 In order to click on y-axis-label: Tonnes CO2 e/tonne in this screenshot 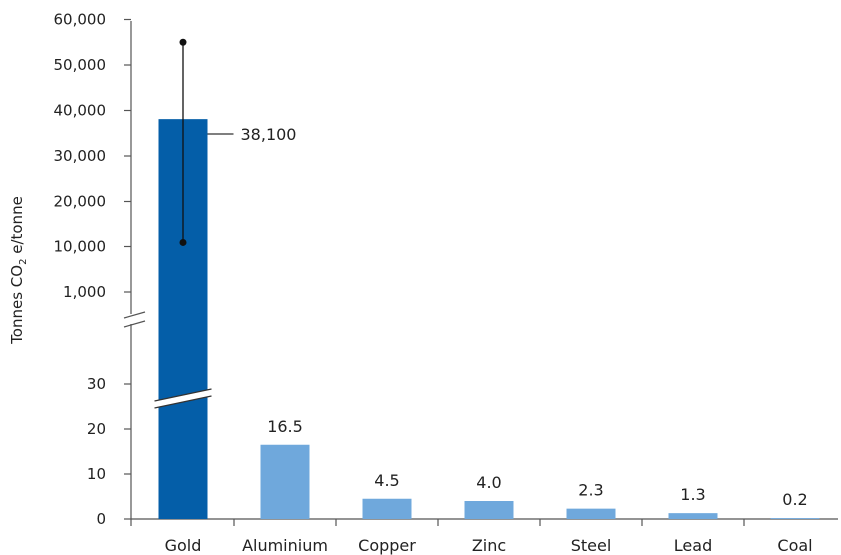, I will do `click(18, 270)`.